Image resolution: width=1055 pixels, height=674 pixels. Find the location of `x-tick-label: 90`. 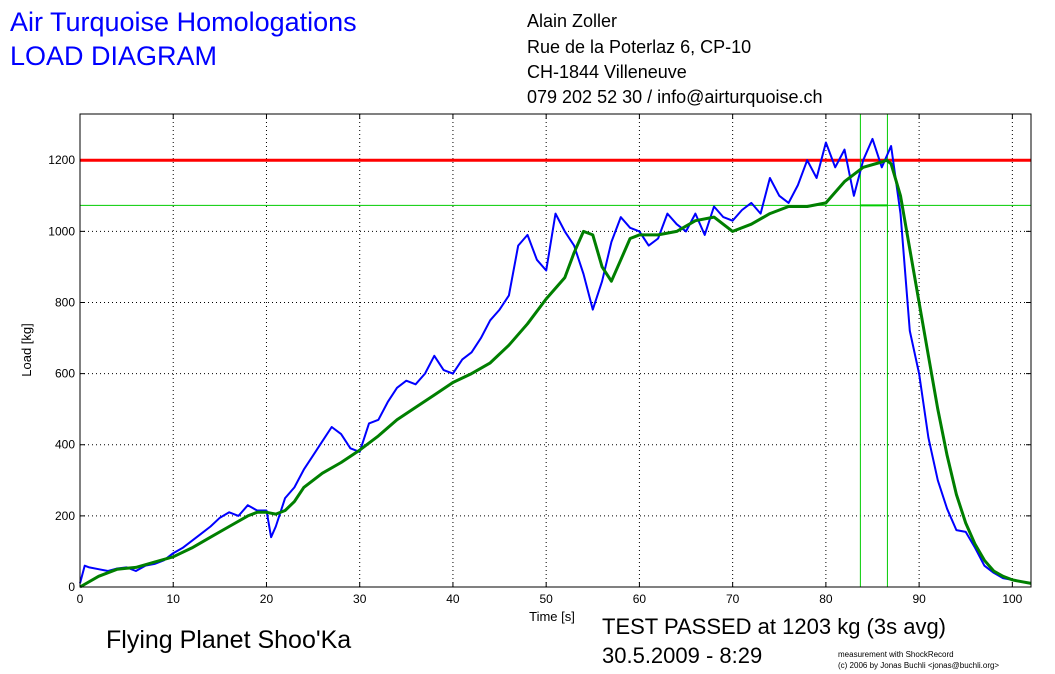

x-tick-label: 90 is located at coordinates (919, 599).